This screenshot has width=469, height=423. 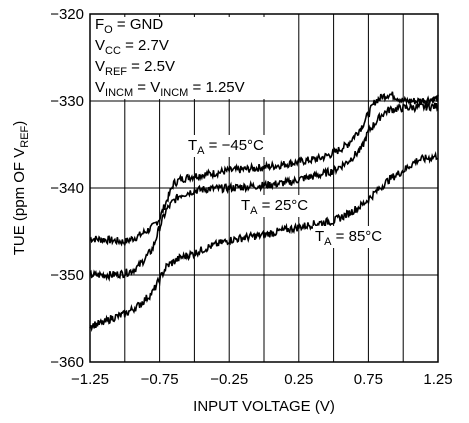 I want to click on y-axis-label: TUE (ppm OF VREF), so click(x=21, y=188).